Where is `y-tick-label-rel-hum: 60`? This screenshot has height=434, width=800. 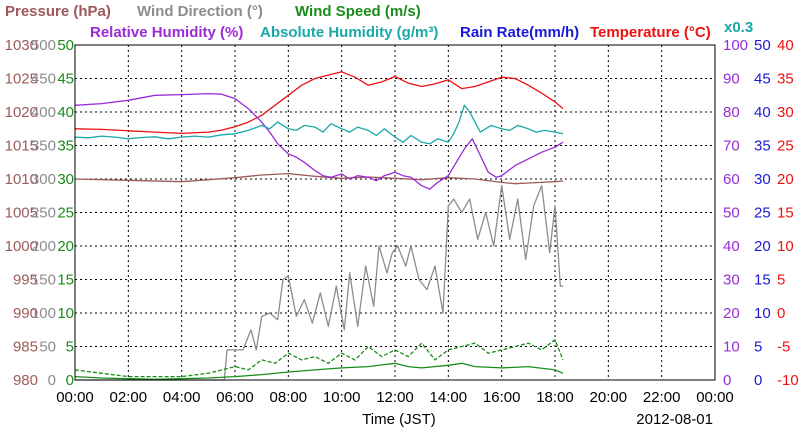
y-tick-label-rel-hum: 60 is located at coordinates (731, 179).